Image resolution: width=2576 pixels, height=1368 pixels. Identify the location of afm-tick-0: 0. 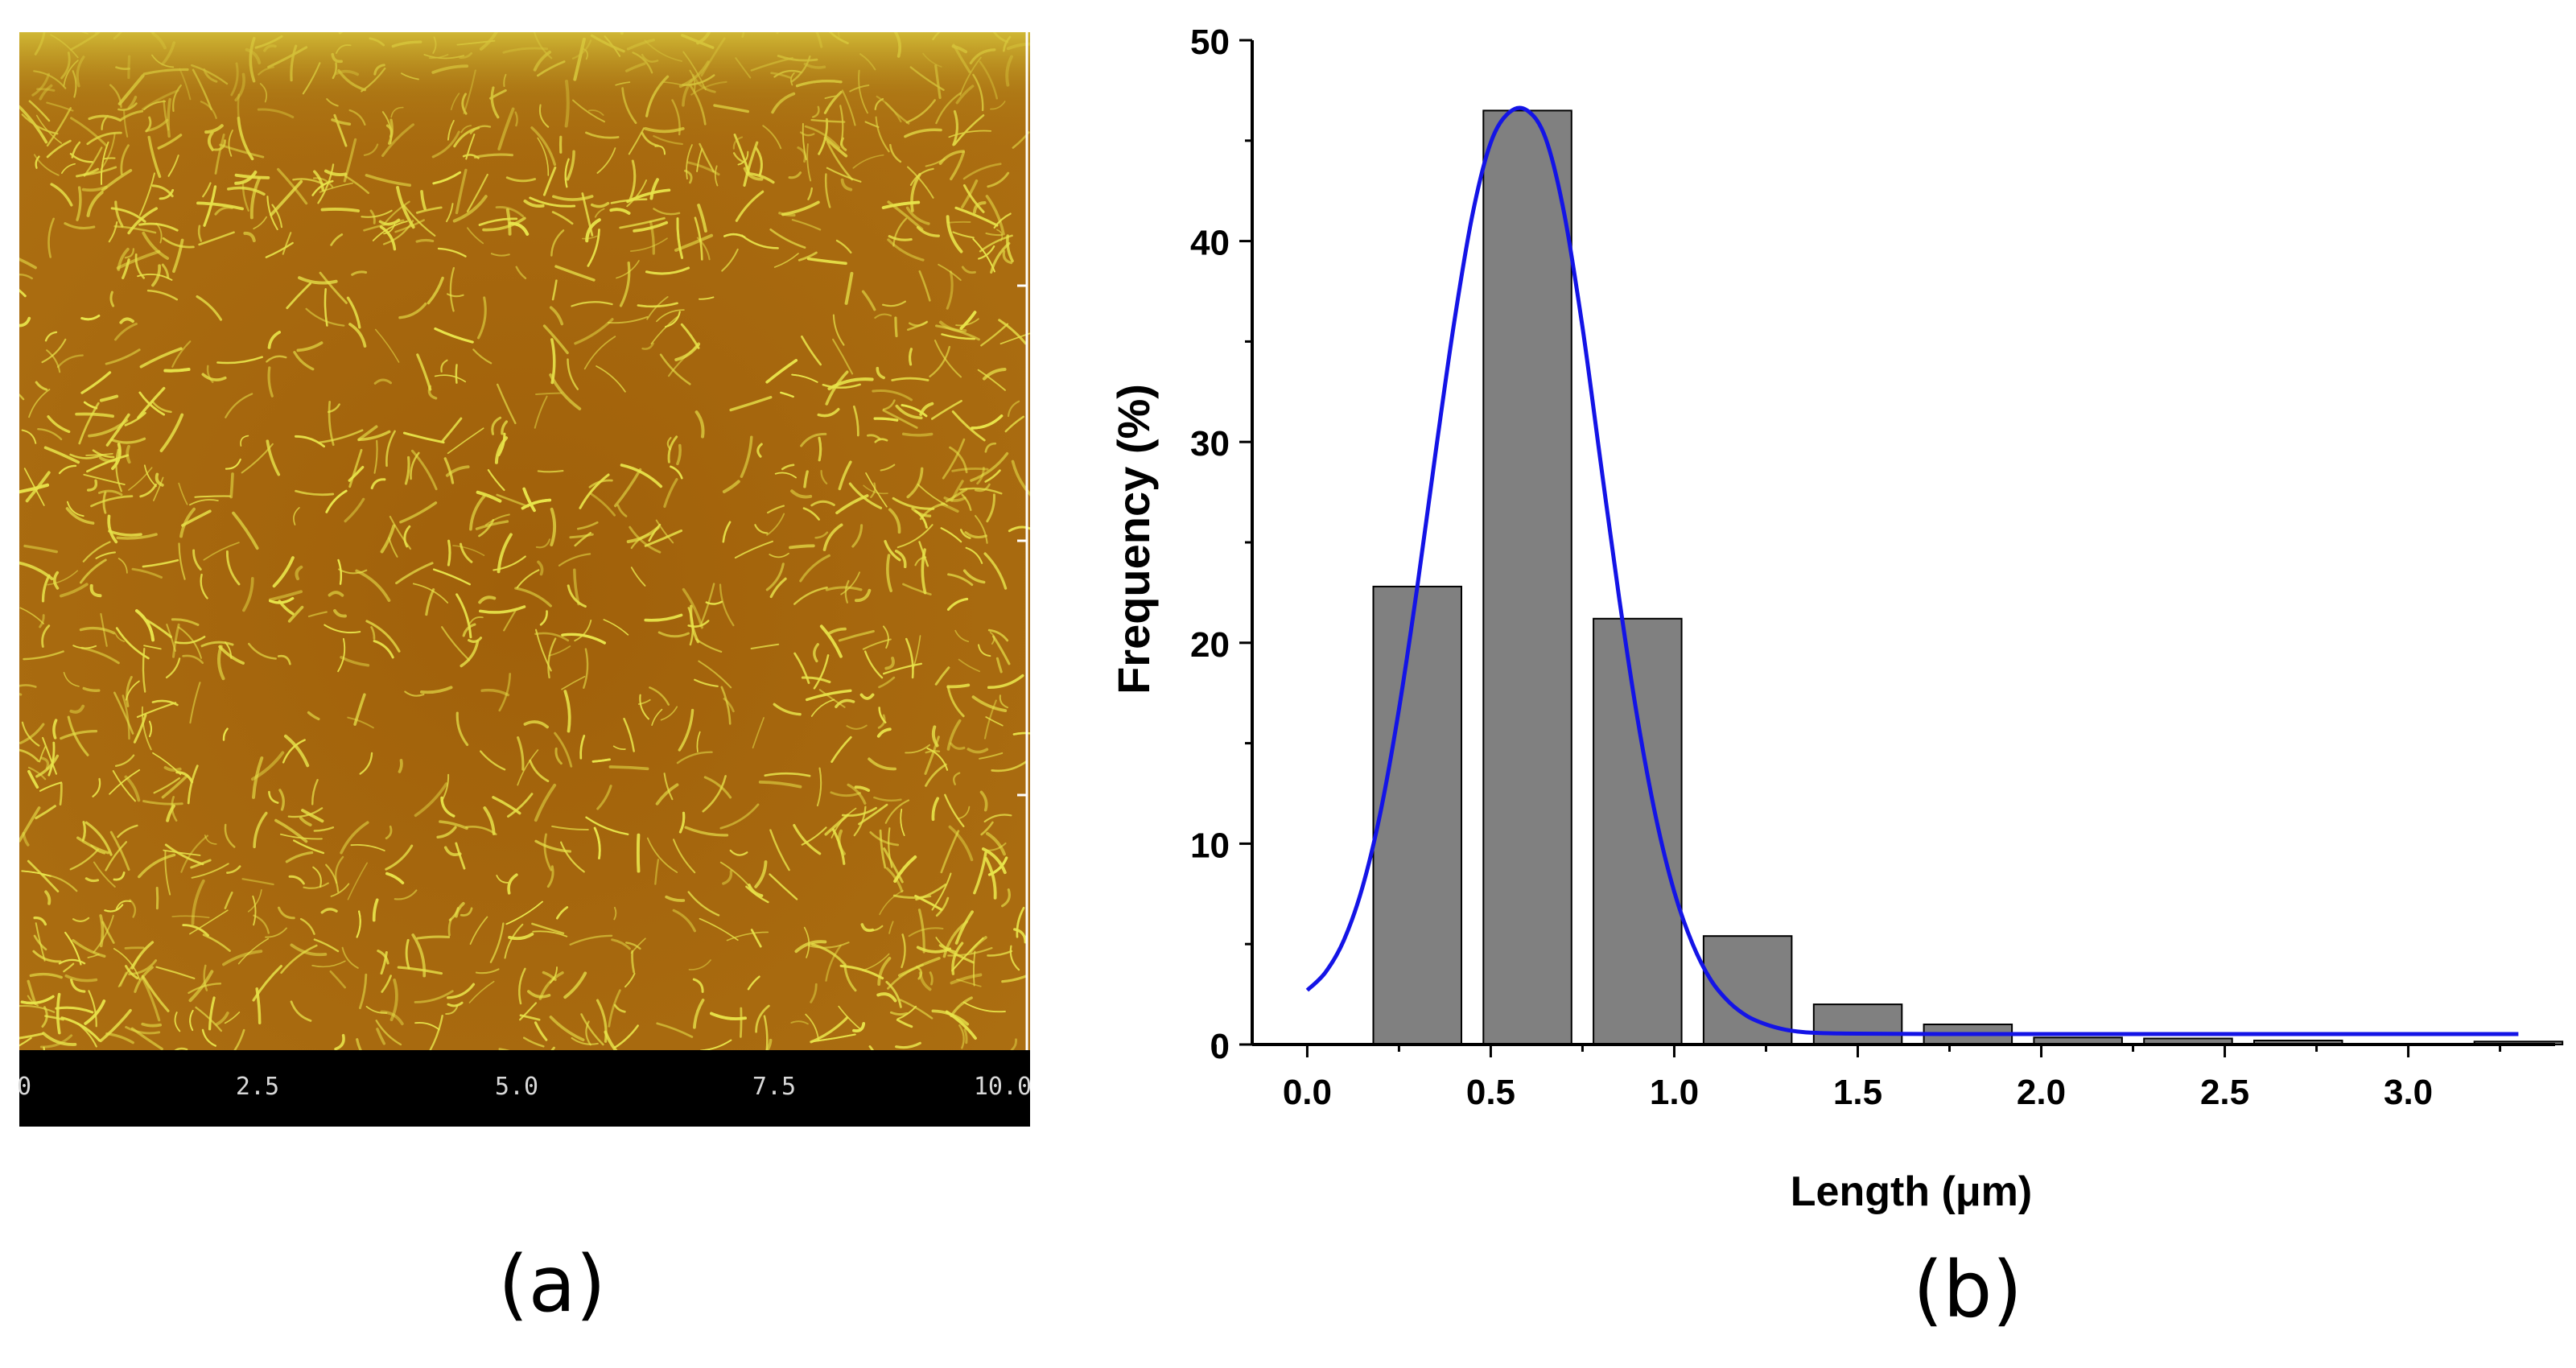
(24, 1087).